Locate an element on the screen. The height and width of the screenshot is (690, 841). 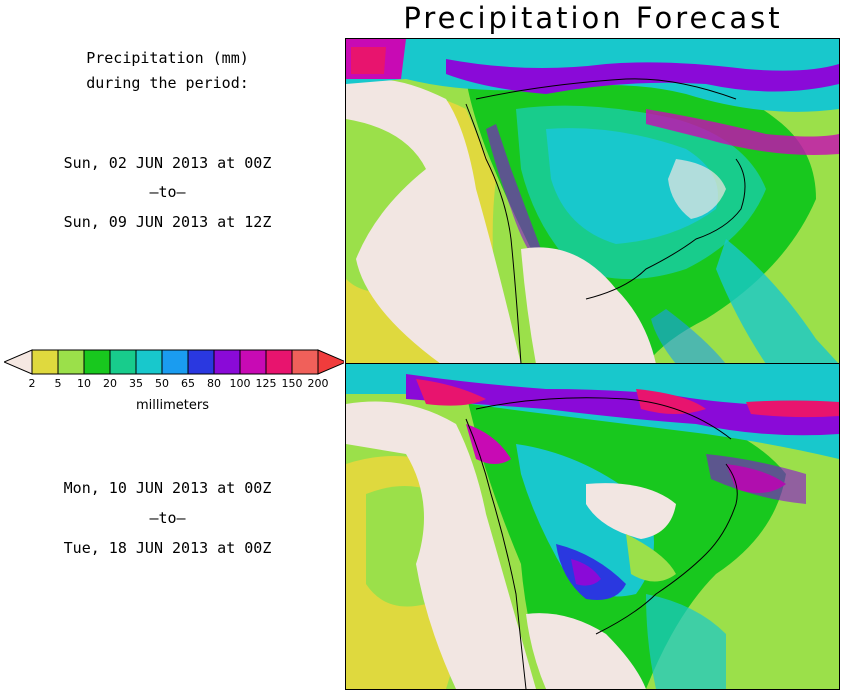
colorbar-tick-label: 200 is located at coordinates (318, 383).